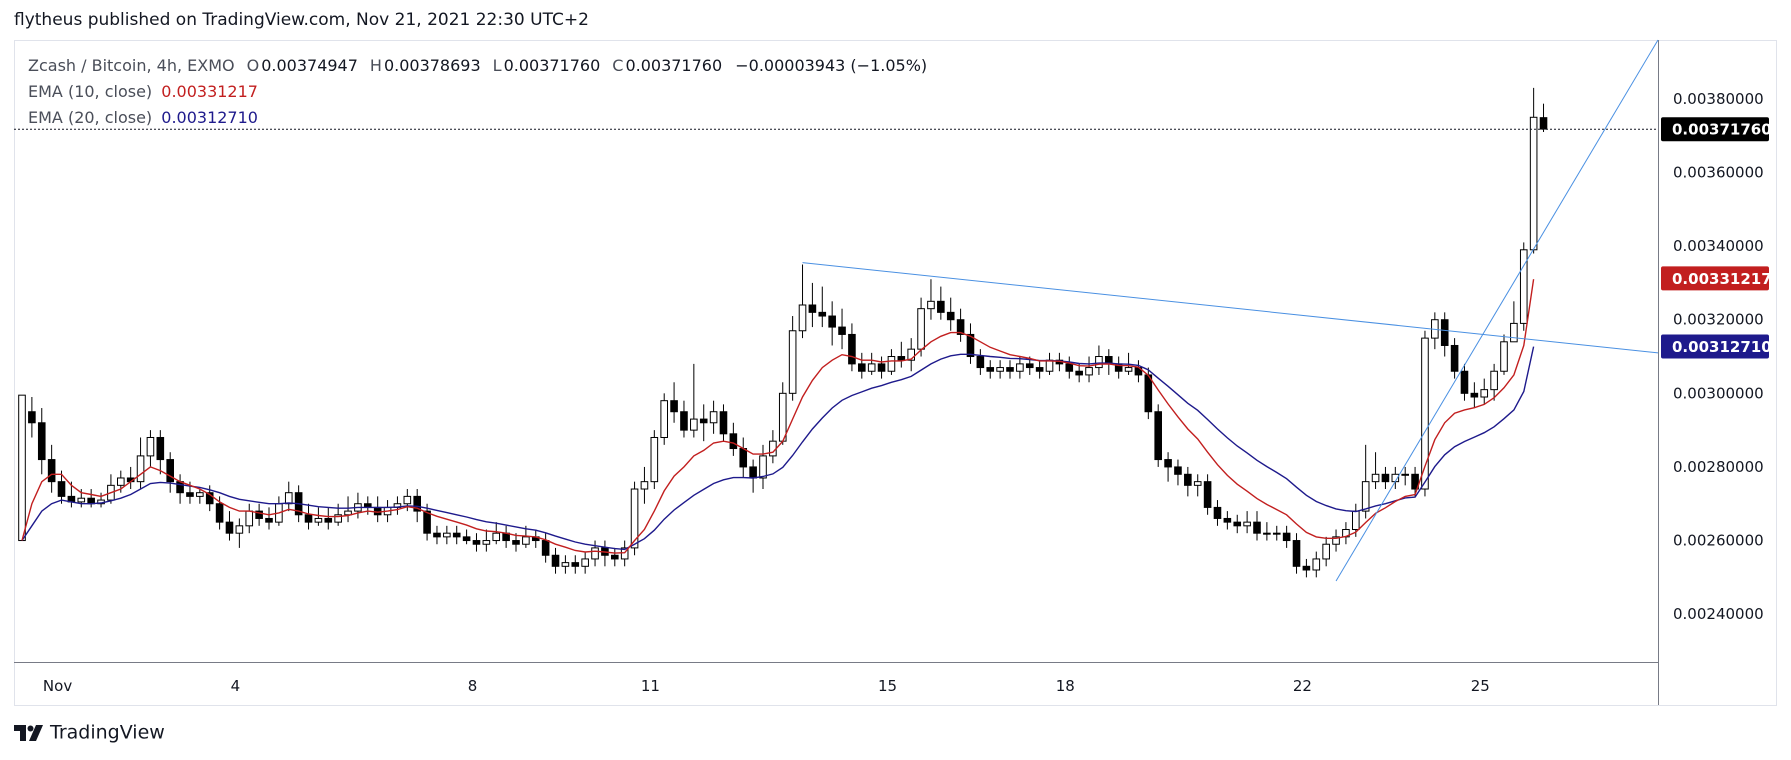 The image size is (1791, 760). Describe the element at coordinates (1718, 541) in the screenshot. I see `price-tick-label: 0.00260000` at that location.